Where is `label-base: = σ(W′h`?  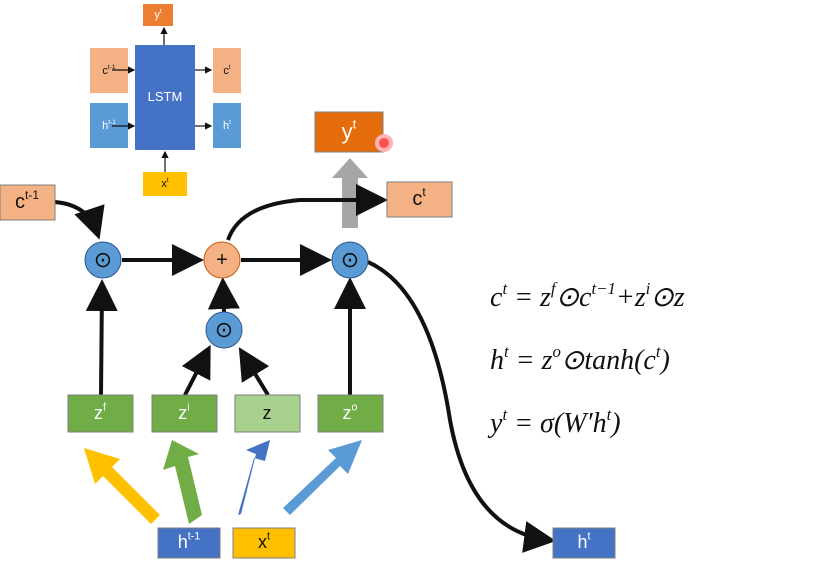
label-base: = σ(W′h is located at coordinates (556, 423).